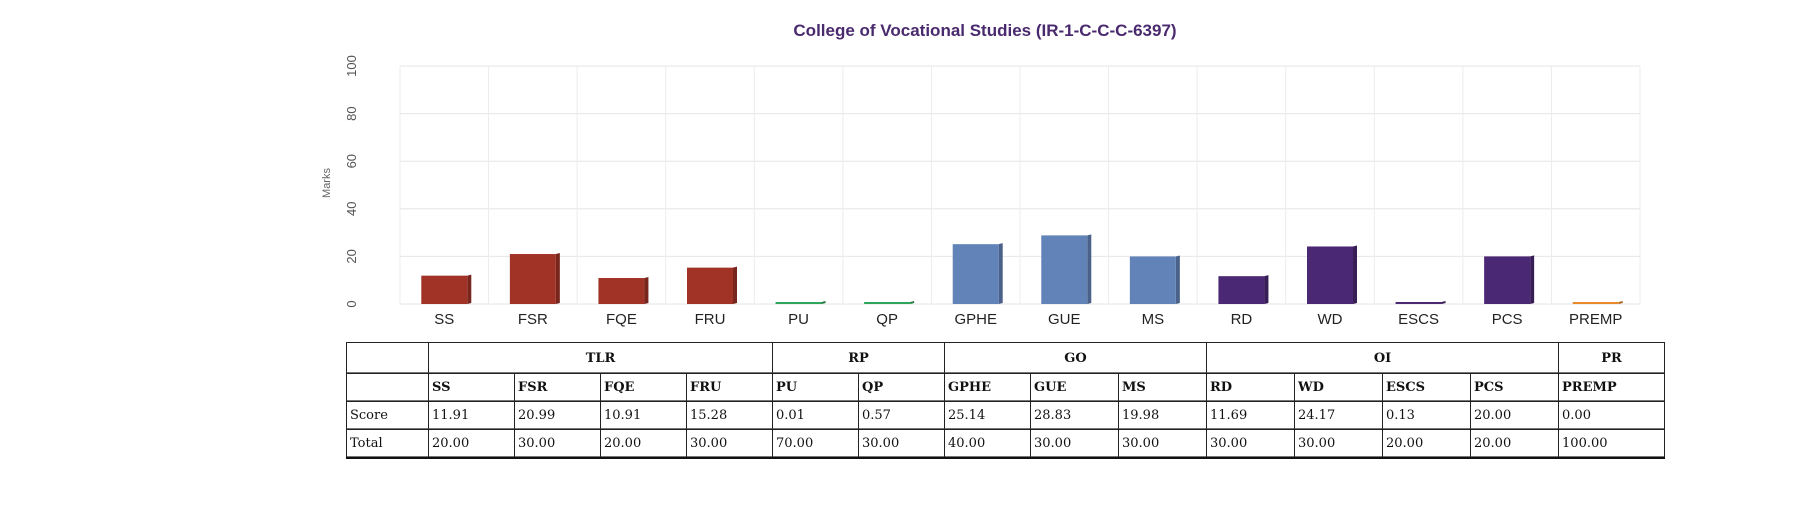  What do you see at coordinates (798, 319) in the screenshot?
I see `x-tick-label: PU` at bounding box center [798, 319].